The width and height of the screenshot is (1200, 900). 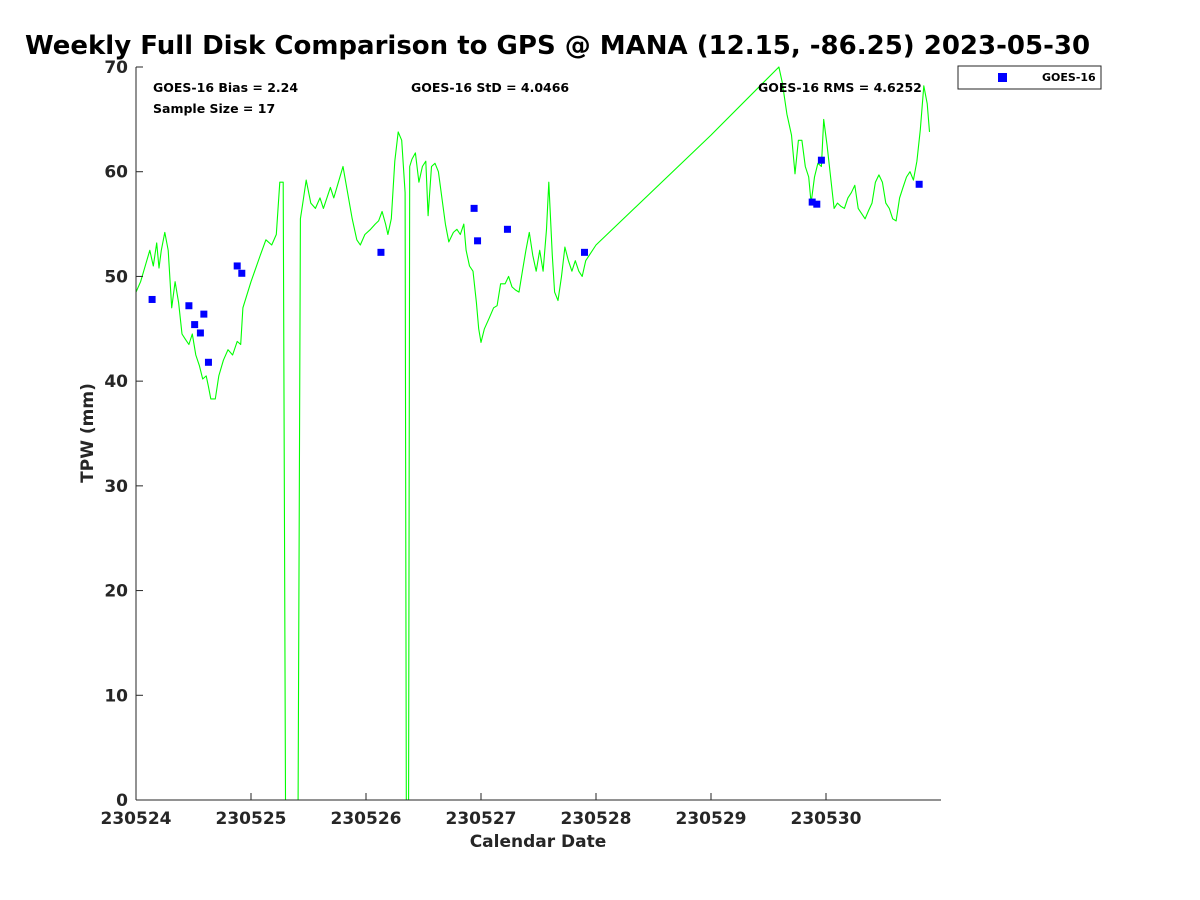 What do you see at coordinates (490, 87) in the screenshot?
I see `std-stat: GOES-16 StD = 4.0466` at bounding box center [490, 87].